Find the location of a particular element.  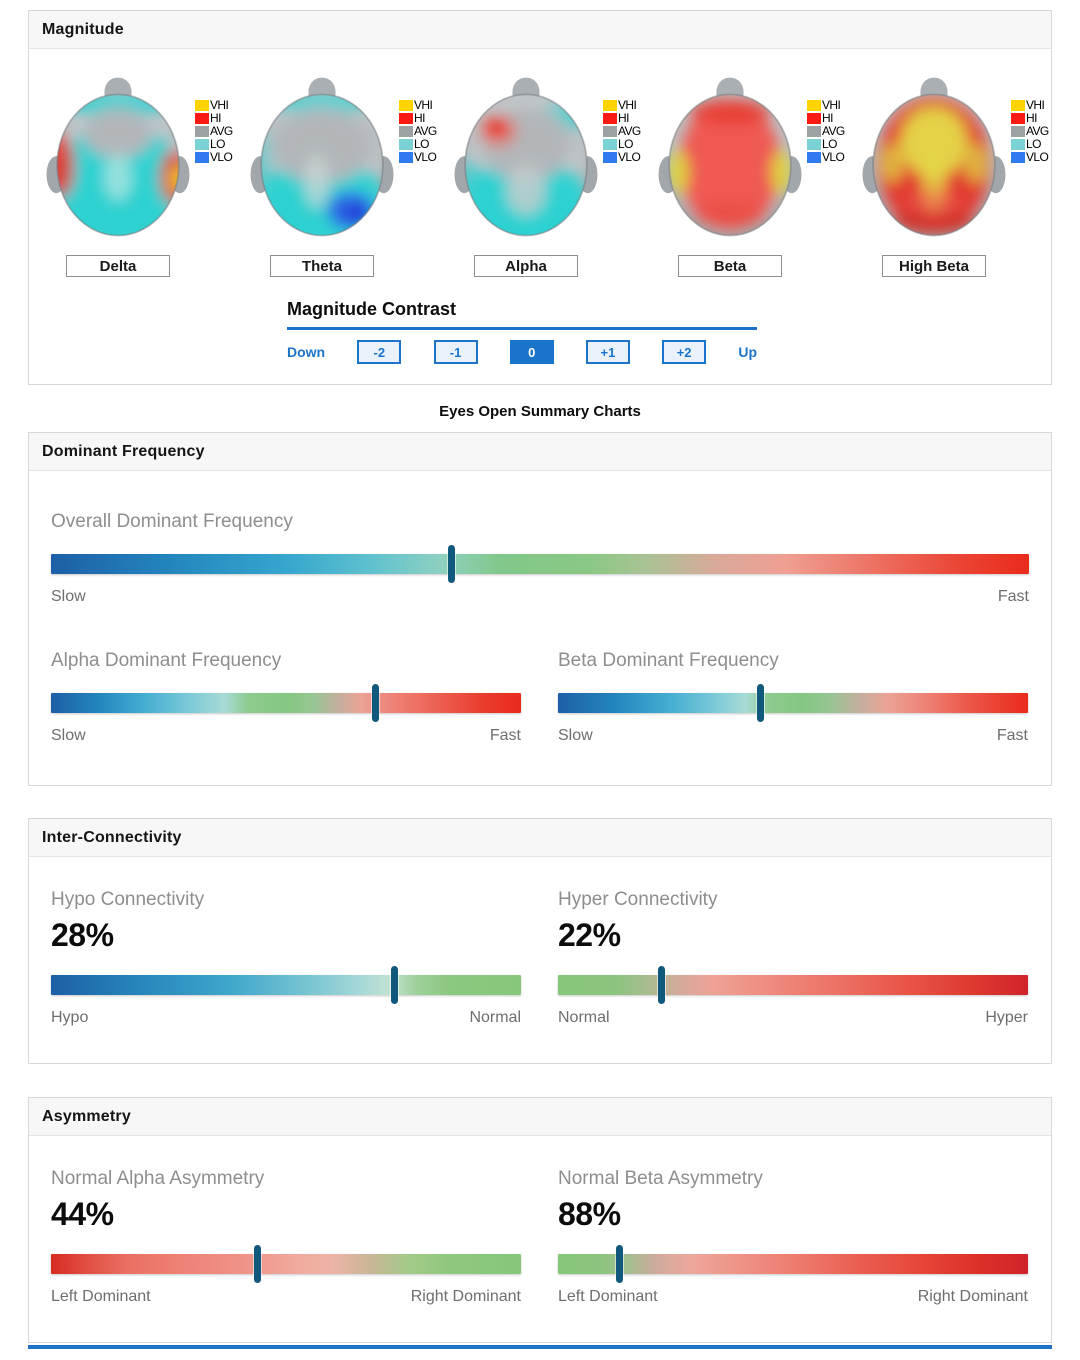

brain-map-theta is located at coordinates (322, 157).